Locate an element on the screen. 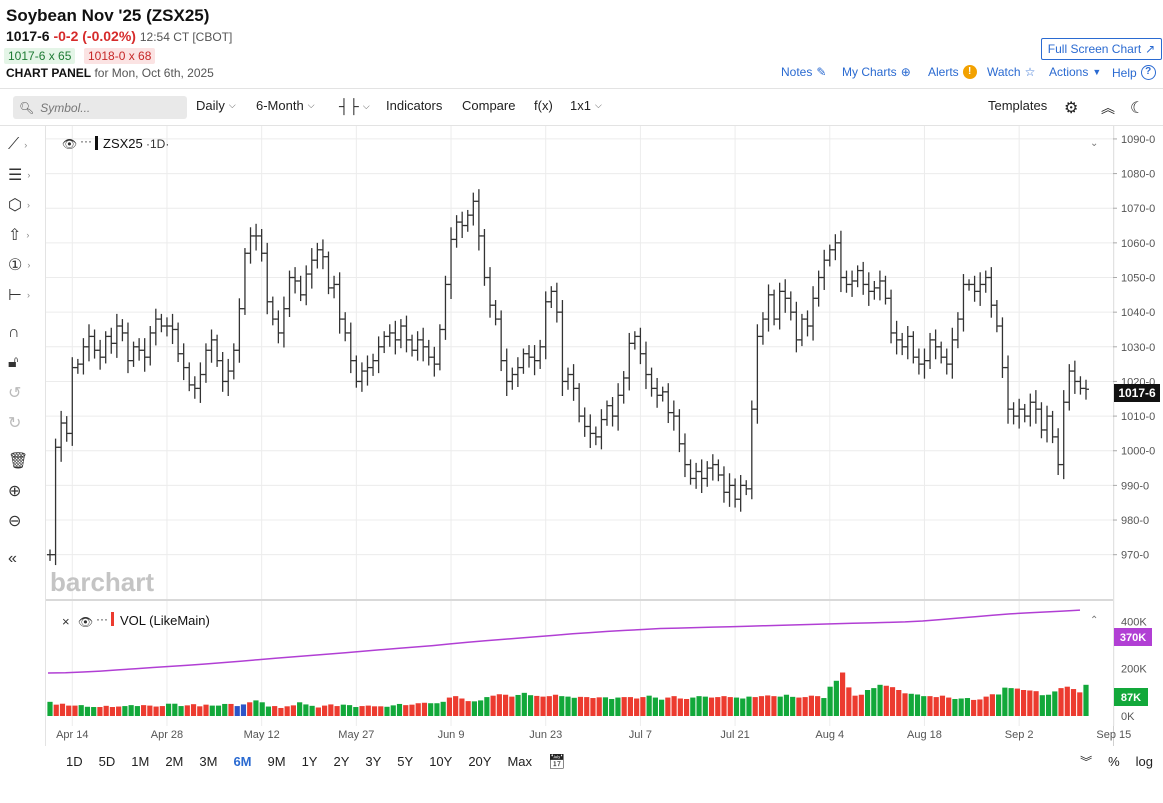  templates-button: Templates is located at coordinates (1018, 105).